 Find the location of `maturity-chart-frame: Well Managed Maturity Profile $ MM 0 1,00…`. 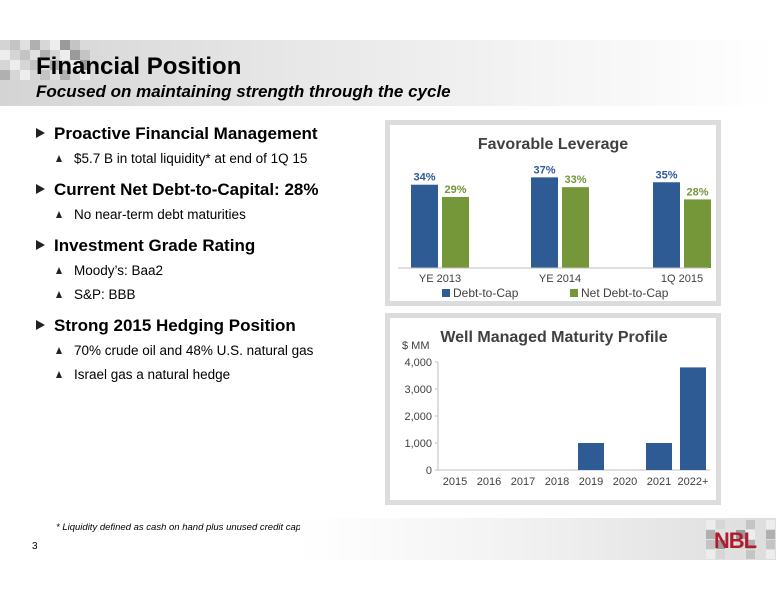

maturity-chart-frame: Well Managed Maturity Profile $ MM 0 1,00… is located at coordinates (553, 409).